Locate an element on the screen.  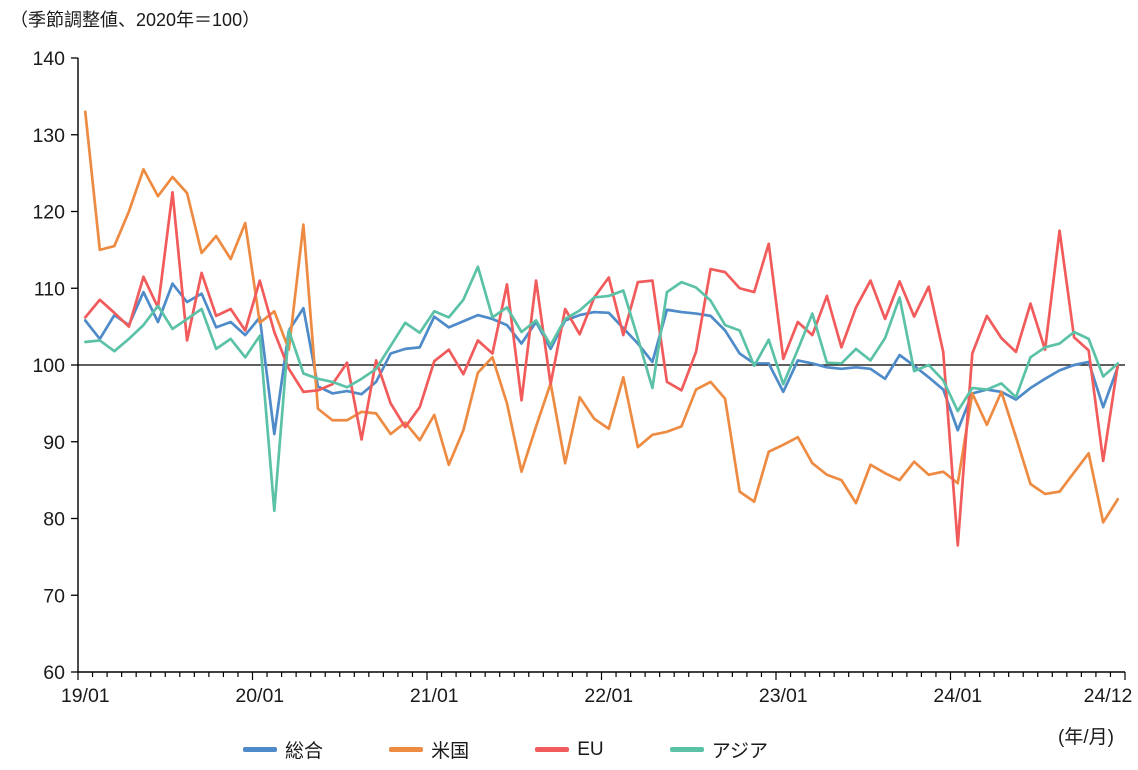
legend-item-asia: アジア is located at coordinates (718, 749).